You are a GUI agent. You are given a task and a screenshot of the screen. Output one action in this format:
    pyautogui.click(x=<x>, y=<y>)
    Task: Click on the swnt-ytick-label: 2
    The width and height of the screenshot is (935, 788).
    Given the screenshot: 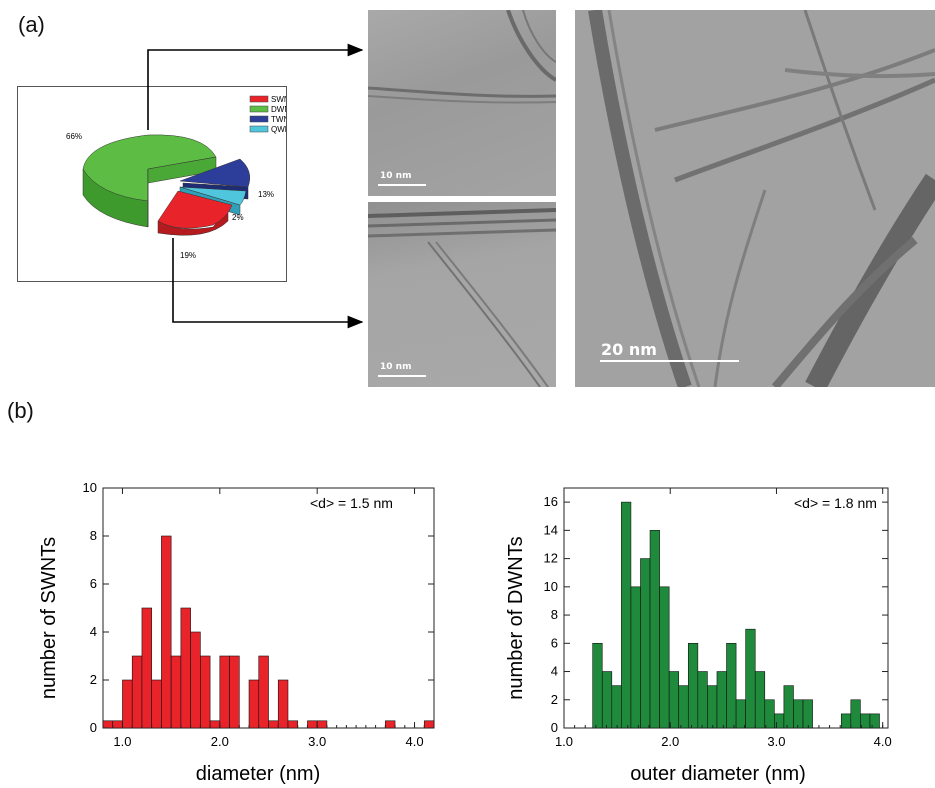 What is the action you would take?
    pyautogui.click(x=93, y=679)
    